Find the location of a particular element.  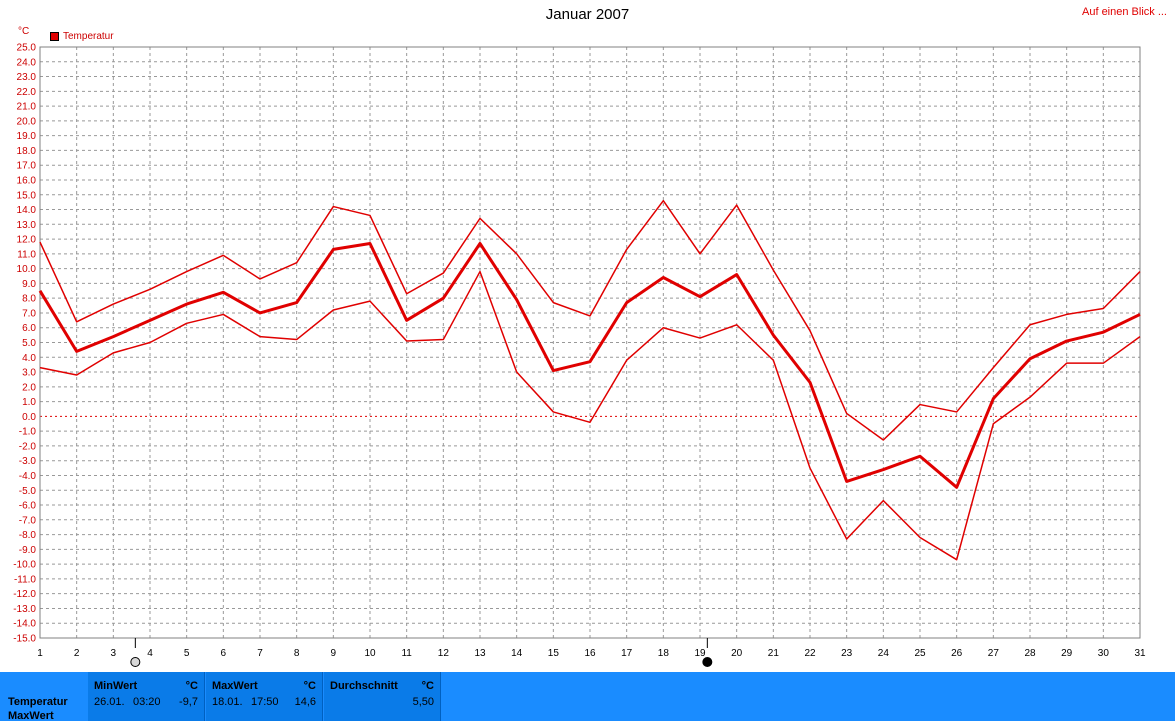

legend-swatch is located at coordinates (54, 36).